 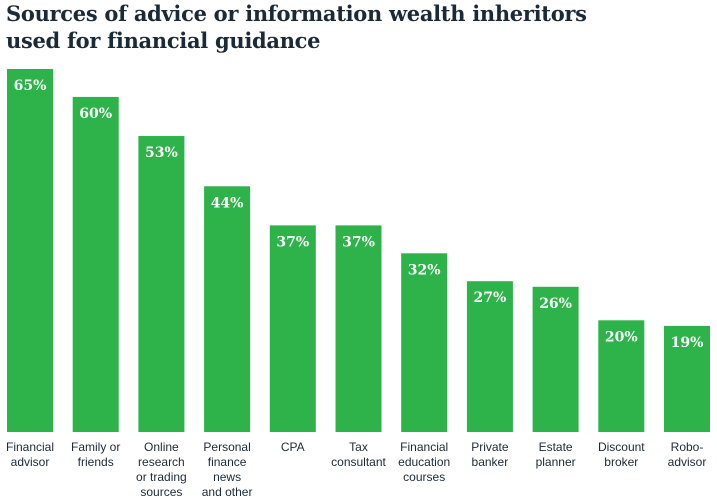 What do you see at coordinates (96, 454) in the screenshot?
I see `x-tick-label: Family or friends` at bounding box center [96, 454].